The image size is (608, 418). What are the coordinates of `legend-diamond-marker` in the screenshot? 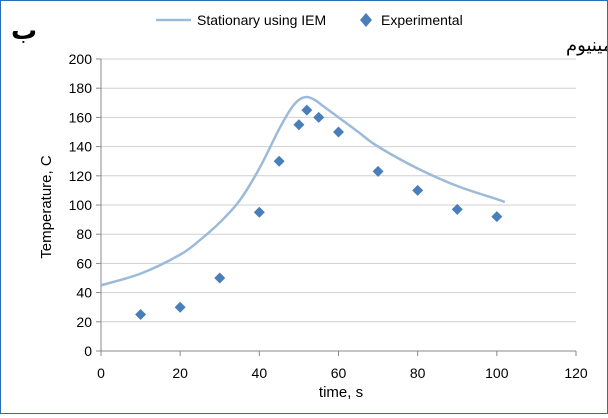 It's located at (366, 20).